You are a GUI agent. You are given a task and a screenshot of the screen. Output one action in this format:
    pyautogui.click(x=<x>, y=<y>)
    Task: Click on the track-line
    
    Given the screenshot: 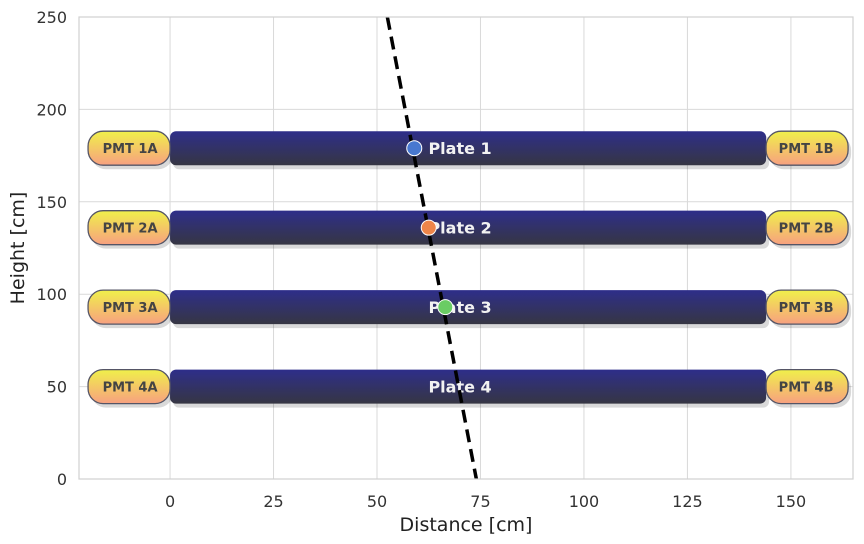 What is the action you would take?
    pyautogui.click(x=432, y=248)
    